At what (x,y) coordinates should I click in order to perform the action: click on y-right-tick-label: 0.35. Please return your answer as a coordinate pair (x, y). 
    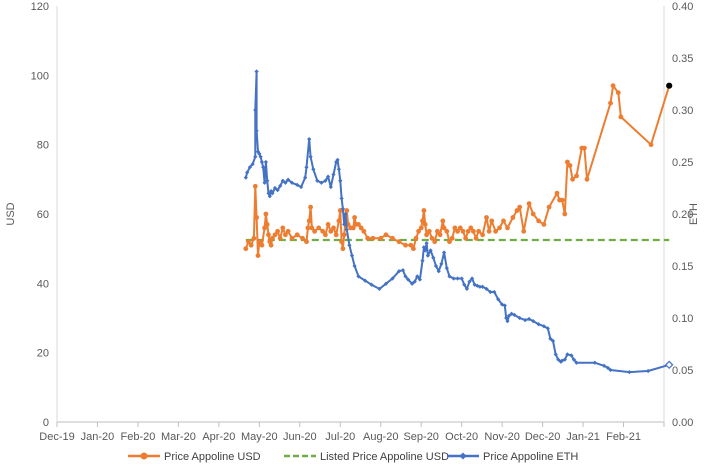
    Looking at the image, I should click on (682, 59).